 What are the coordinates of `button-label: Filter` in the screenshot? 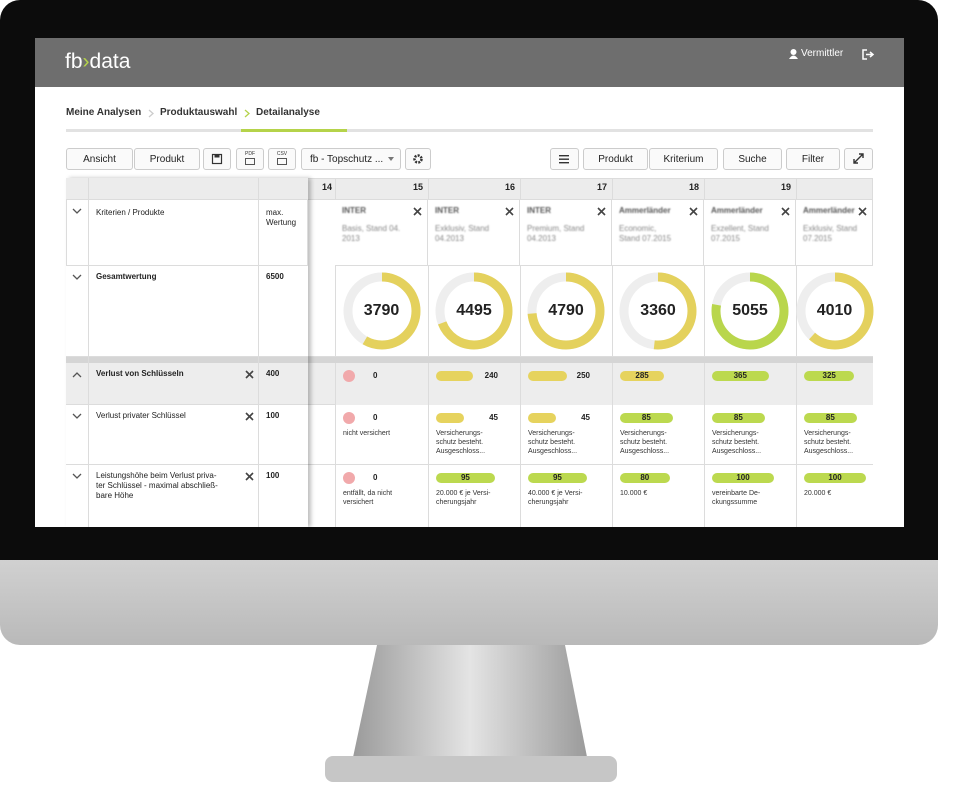 It's located at (813, 159).